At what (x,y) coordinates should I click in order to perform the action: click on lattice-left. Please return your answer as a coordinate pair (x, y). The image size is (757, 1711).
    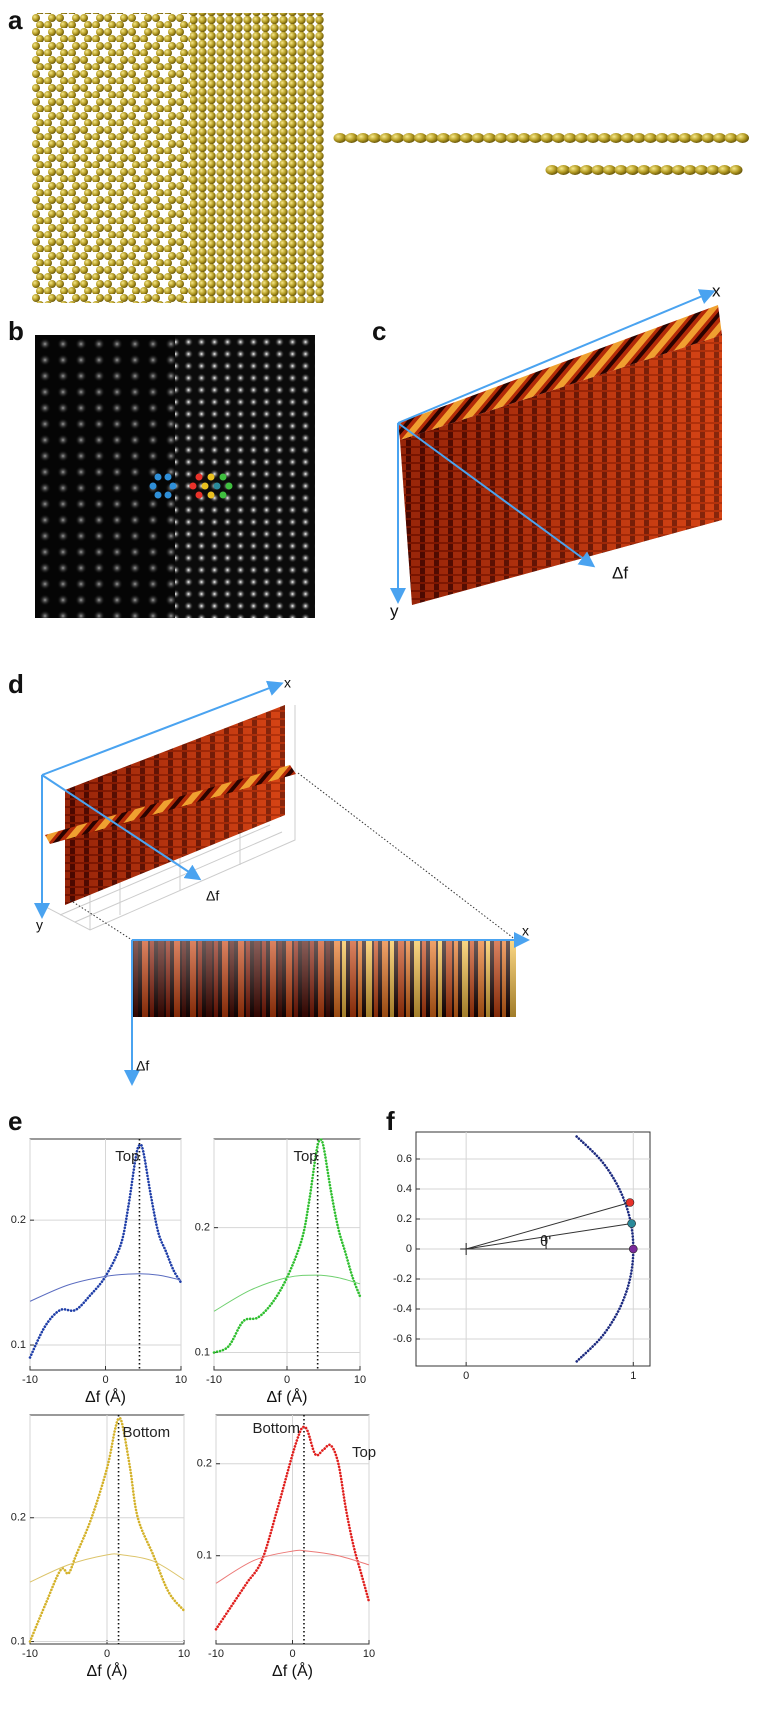
    Looking at the image, I should click on (111, 158).